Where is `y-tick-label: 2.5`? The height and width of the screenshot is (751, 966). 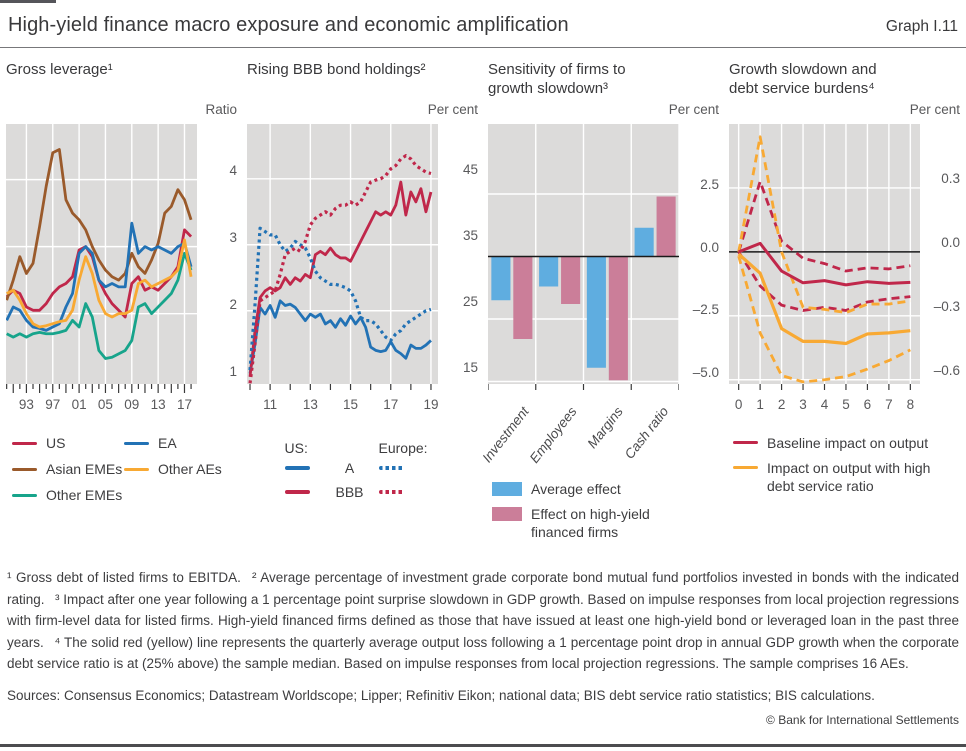 y-tick-label: 2.5 is located at coordinates (709, 184).